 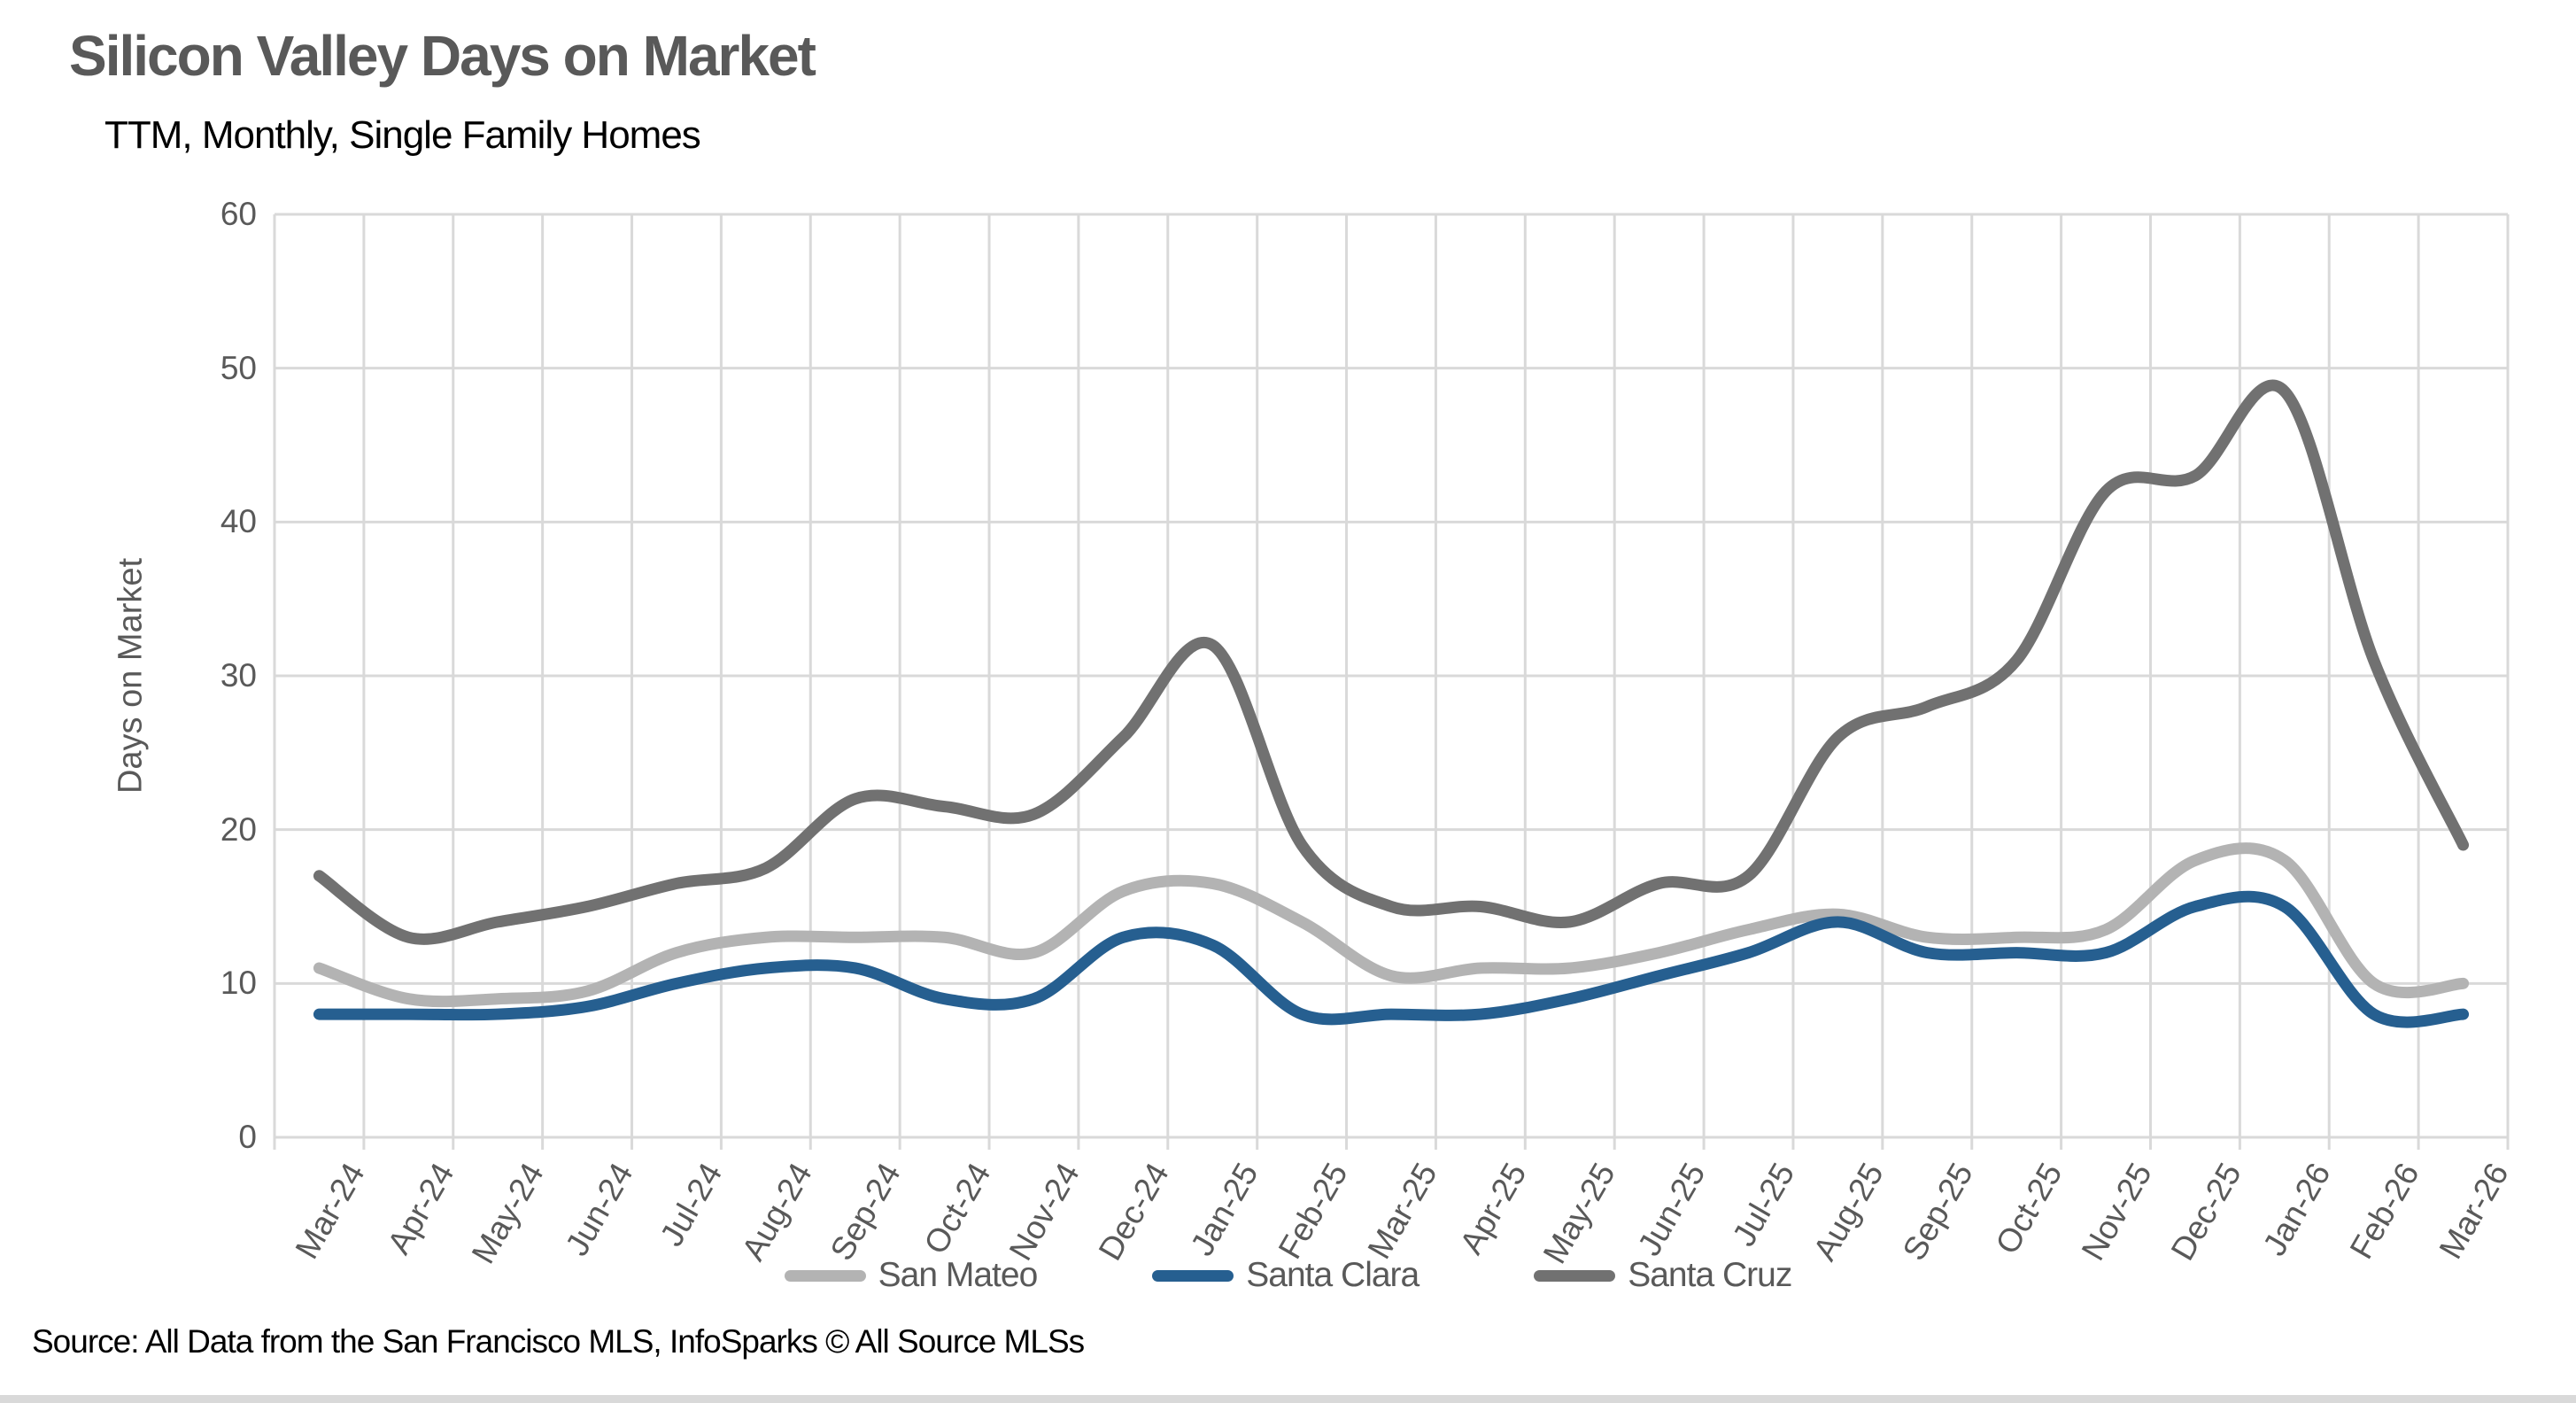 I want to click on legend-label: Santa Clara, so click(x=1333, y=1275).